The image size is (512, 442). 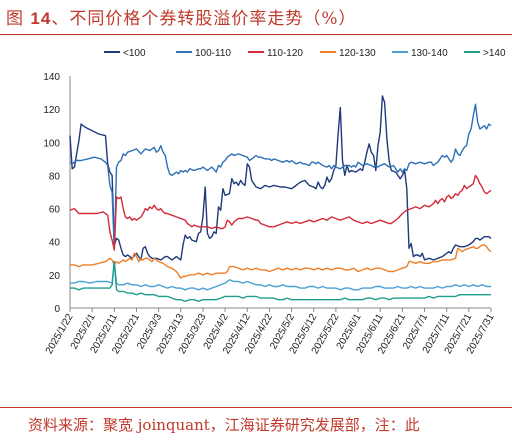 I want to click on y-tick-label: 0, so click(x=57, y=309).